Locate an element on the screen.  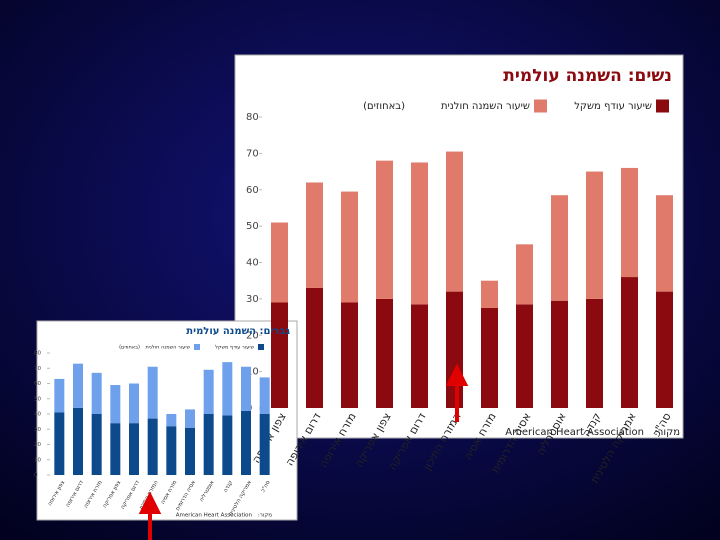
x-tick-label: קנדה is located at coordinates (229, 487).